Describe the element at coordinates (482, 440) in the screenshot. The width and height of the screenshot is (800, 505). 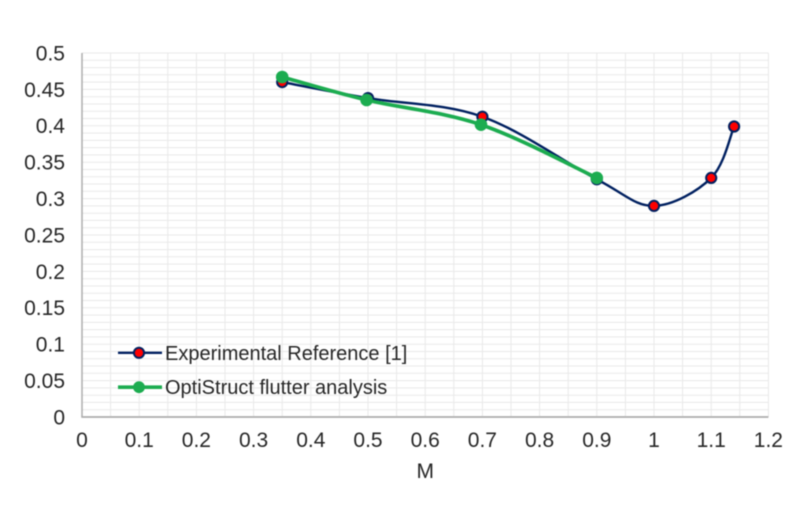
I see `svg-text: 0.7` at that location.